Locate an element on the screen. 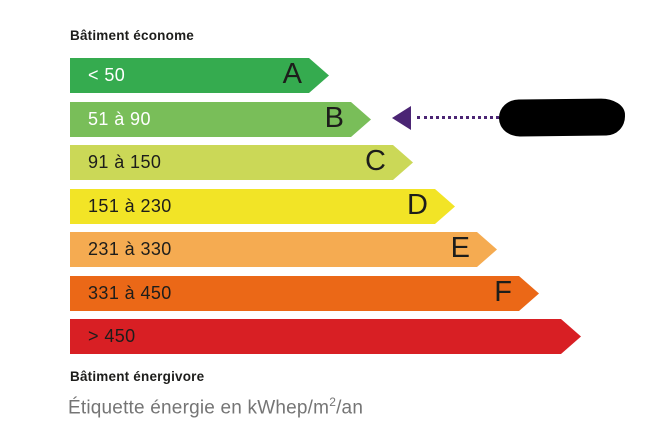  chart-caption: Étiquette énergie en kWhep/m2/an is located at coordinates (215, 407).